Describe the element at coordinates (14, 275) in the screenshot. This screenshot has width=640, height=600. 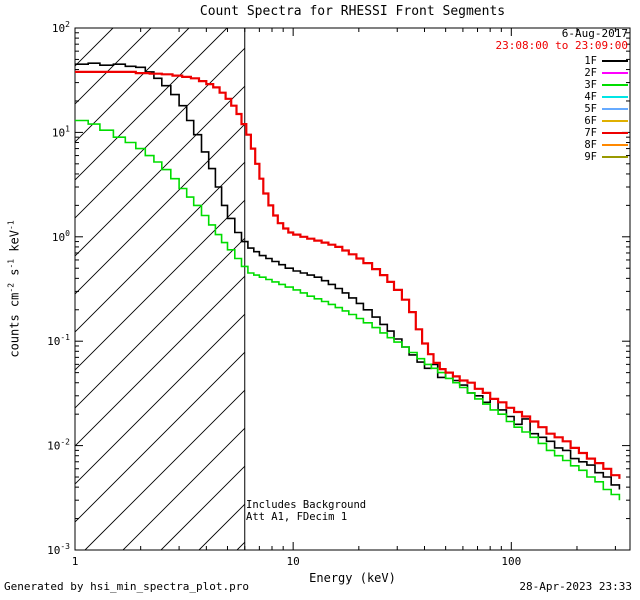
I see `y-axis-label-text: s` at that location.